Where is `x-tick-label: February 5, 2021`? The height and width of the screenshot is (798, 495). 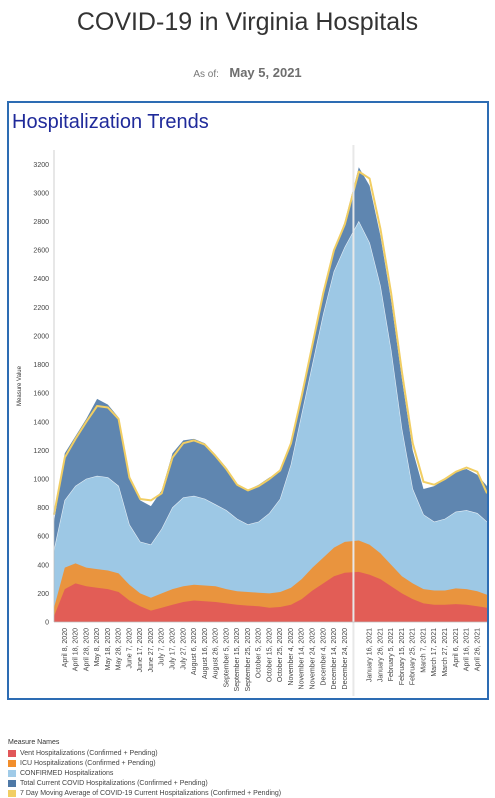
x-tick-label: February 5, 2021 is located at coordinates (391, 654).